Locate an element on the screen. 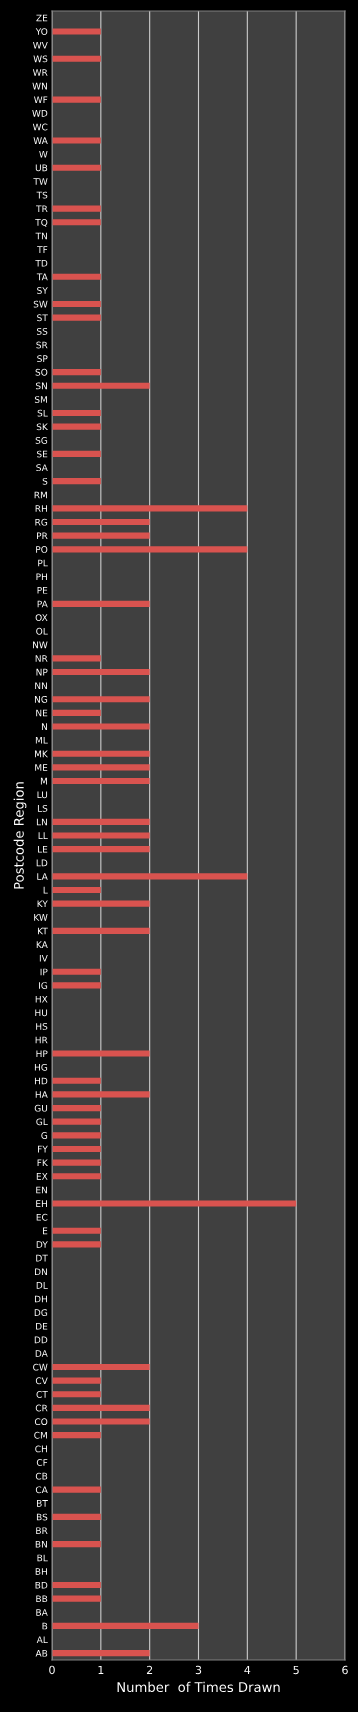 The height and width of the screenshot is (1712, 358). y-tick-label: CF is located at coordinates (42, 1462).